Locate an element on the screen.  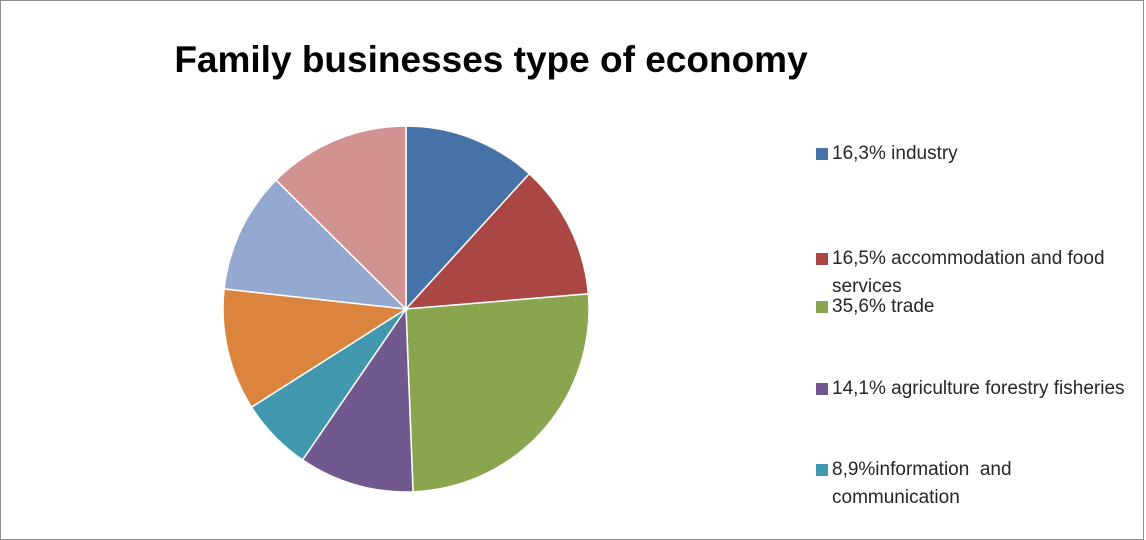
legend-item-trade: 35,6% trade is located at coordinates (978, 307).